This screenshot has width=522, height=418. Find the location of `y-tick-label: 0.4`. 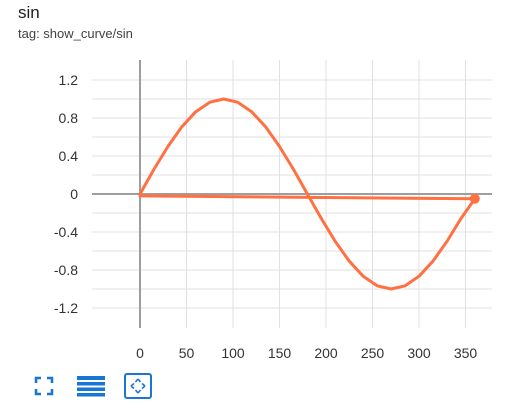

y-tick-label: 0.4 is located at coordinates (69, 156).